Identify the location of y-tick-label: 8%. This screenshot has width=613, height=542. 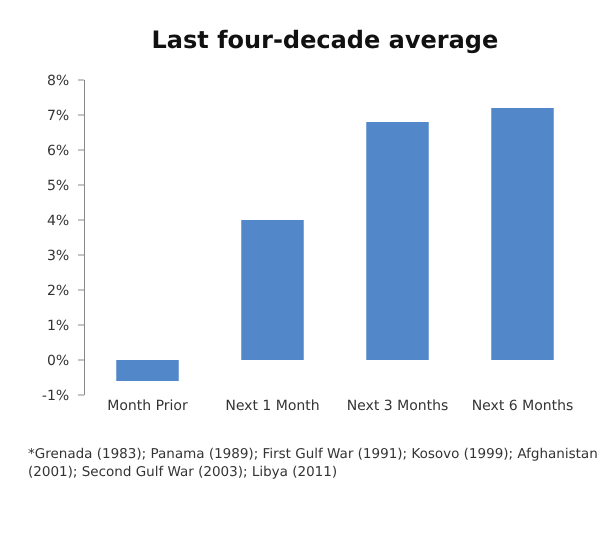
(58, 80).